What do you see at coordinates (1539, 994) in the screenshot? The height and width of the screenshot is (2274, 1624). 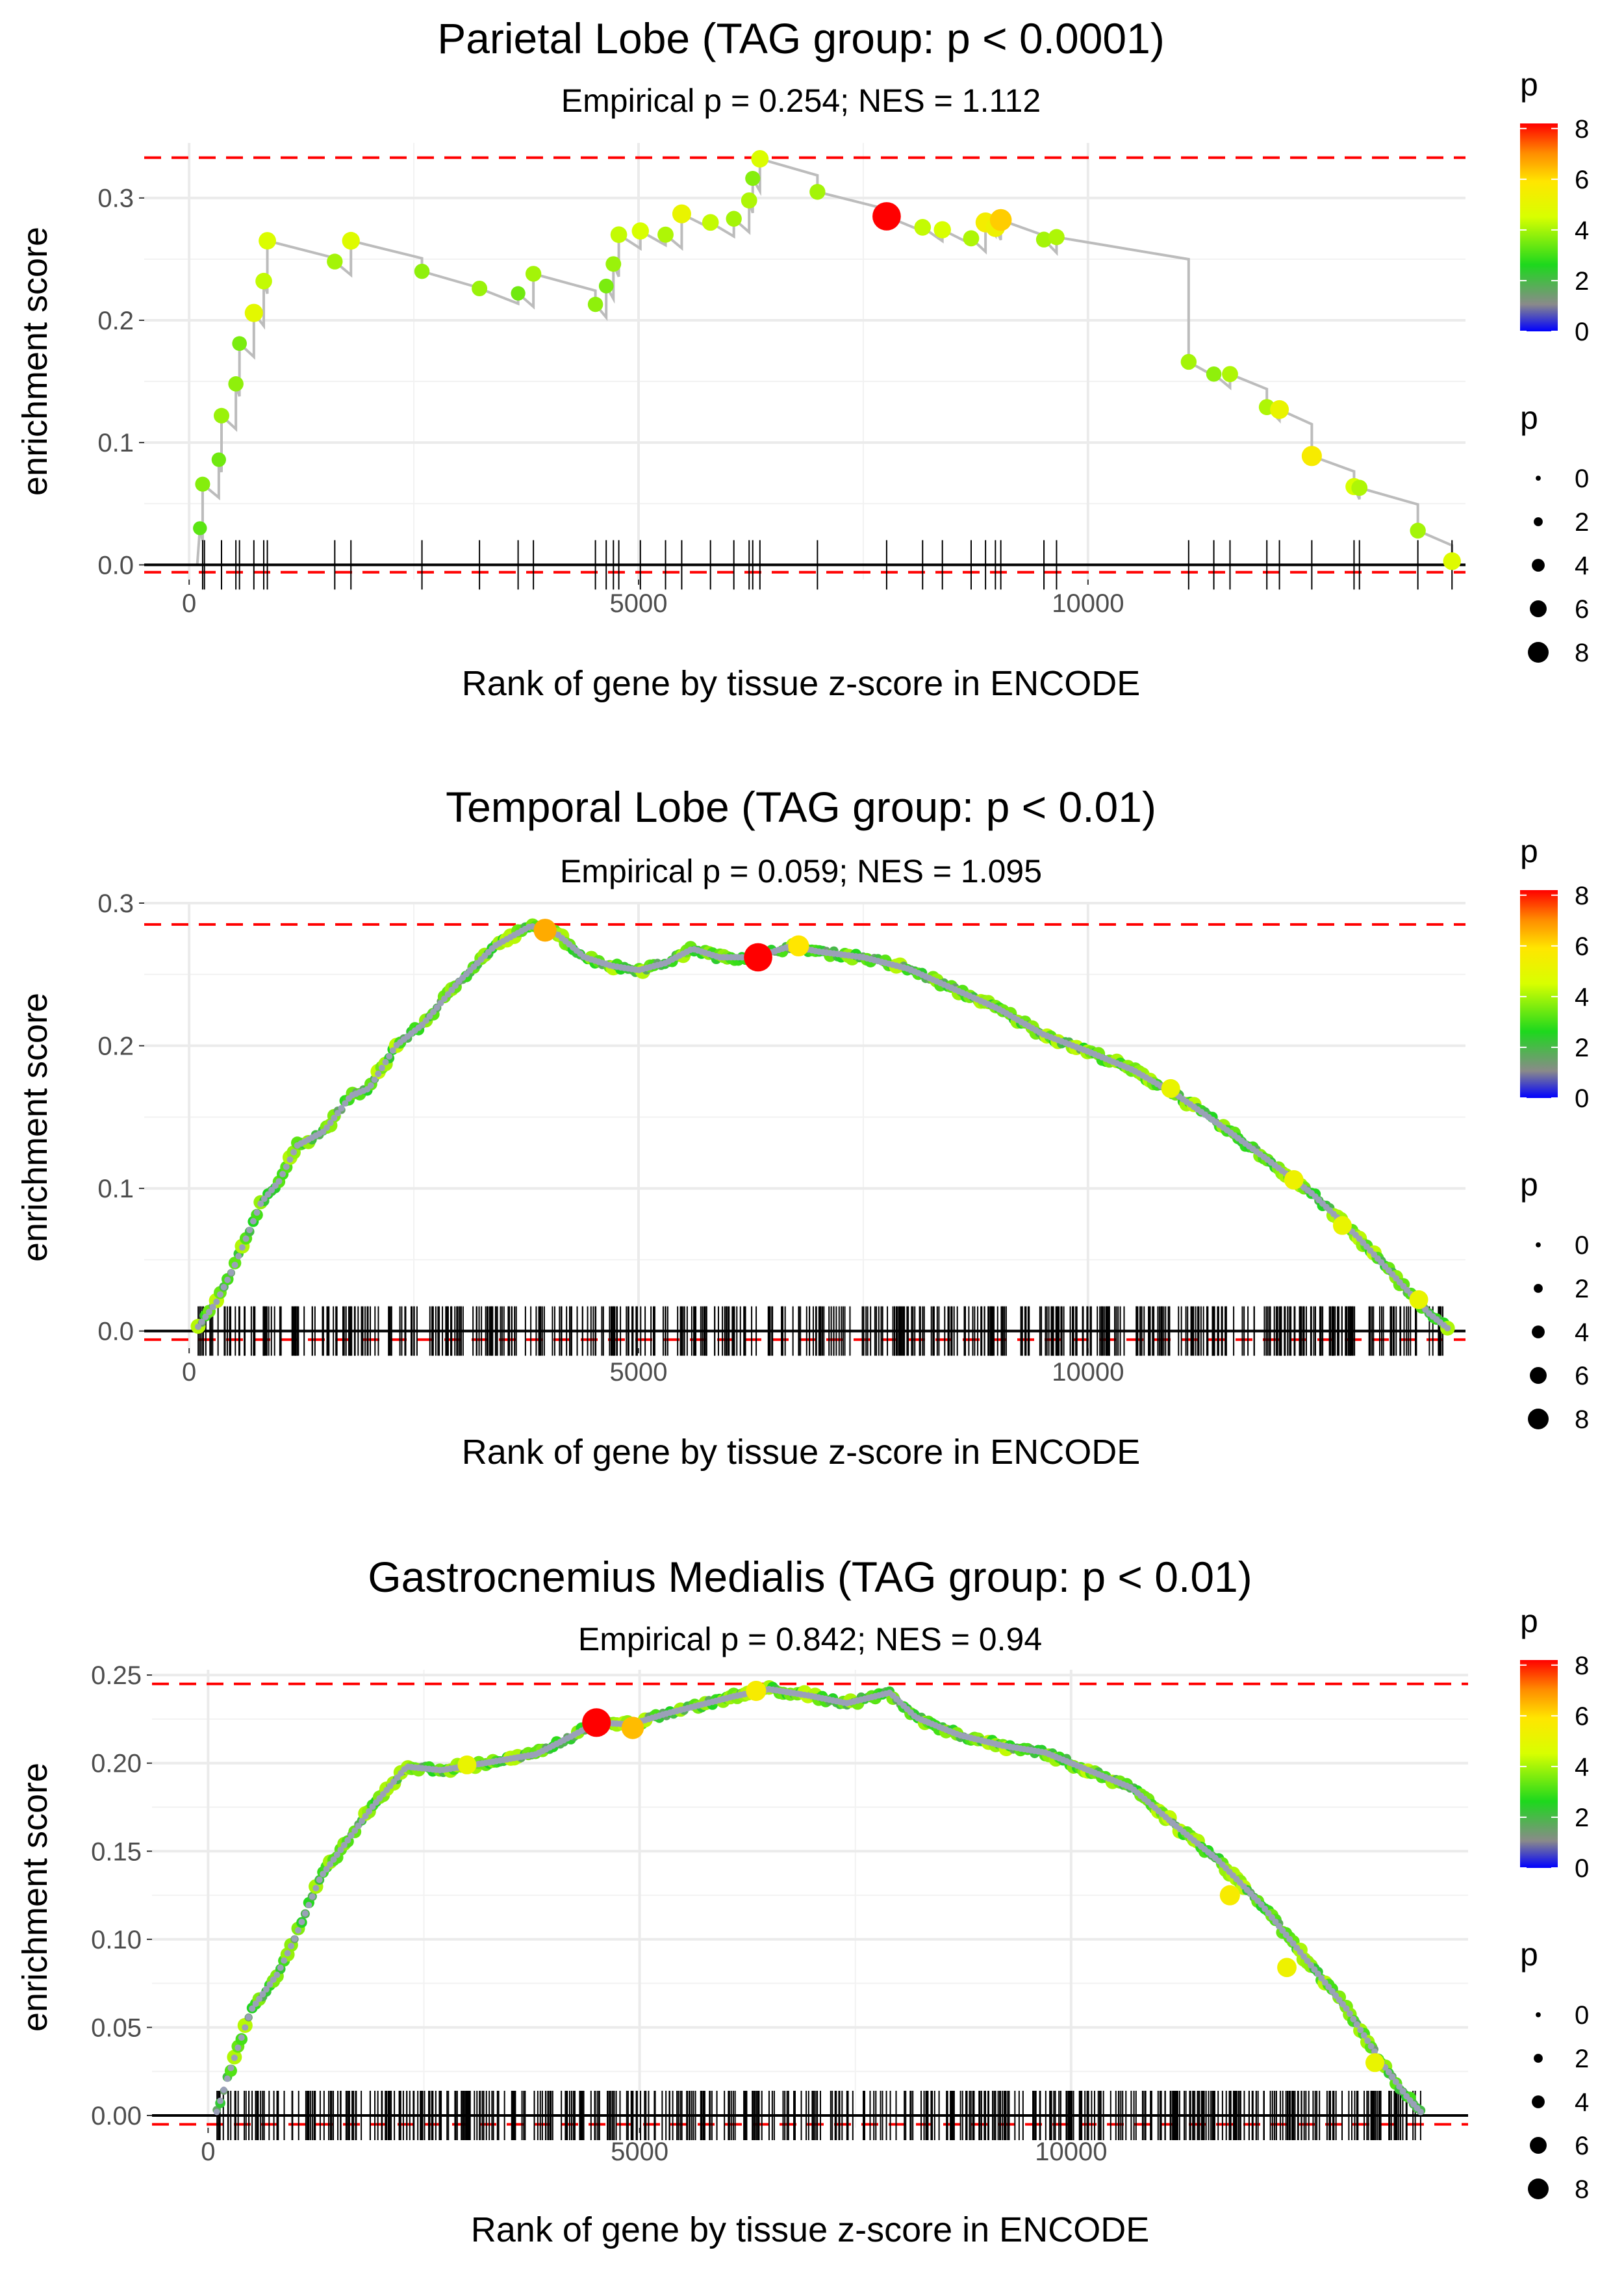 I see `color-legend-bar` at bounding box center [1539, 994].